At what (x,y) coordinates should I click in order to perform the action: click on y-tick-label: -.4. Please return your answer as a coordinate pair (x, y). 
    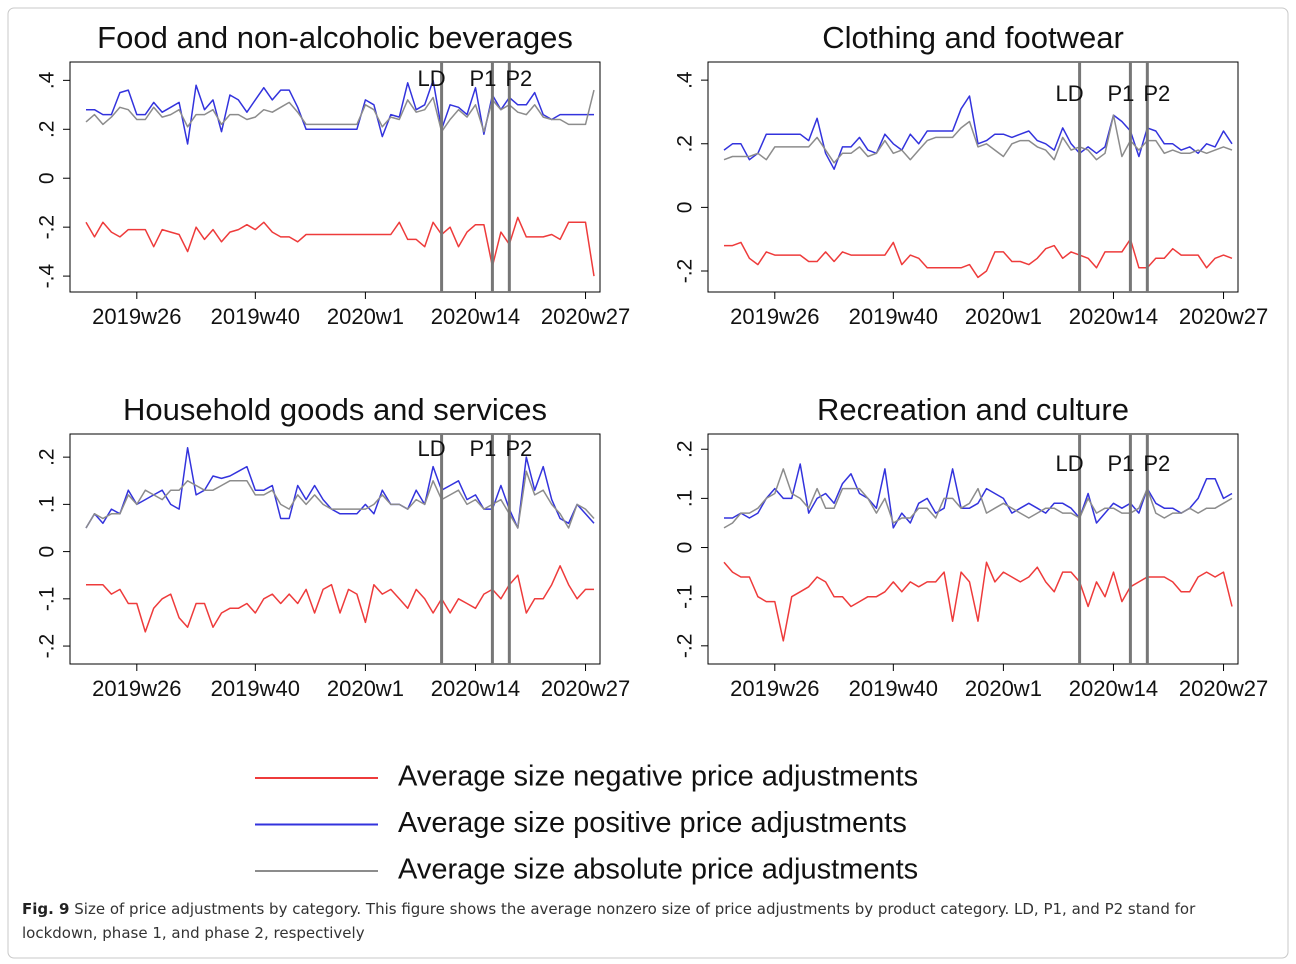
    Looking at the image, I should click on (47, 276).